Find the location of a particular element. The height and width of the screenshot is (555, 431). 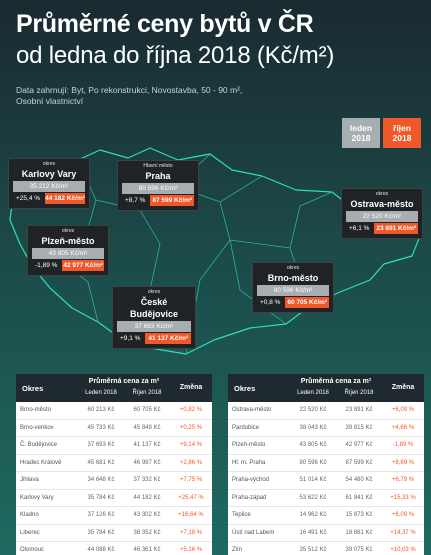

cell-change: +0,82 % is located at coordinates (191, 410).